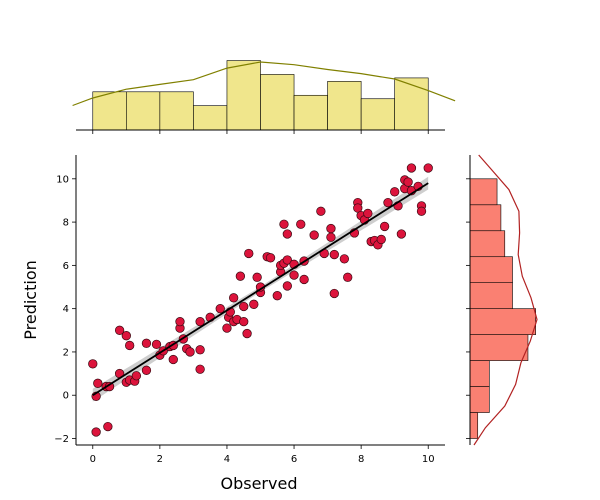 Image resolution: width=600 pixels, height=500 pixels. Describe the element at coordinates (227, 459) in the screenshot. I see `x-tick-label: 4` at that location.